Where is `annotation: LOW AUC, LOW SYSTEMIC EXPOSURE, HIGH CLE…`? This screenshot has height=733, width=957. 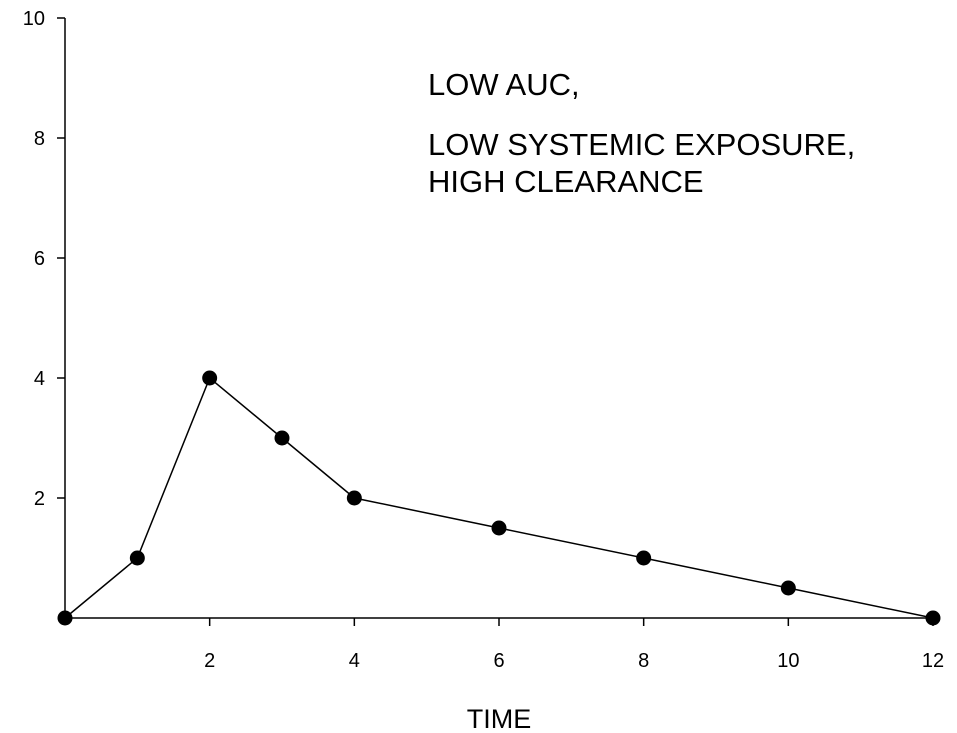
annotation: LOW AUC, LOW SYSTEMIC EXPOSURE, HIGH CLE… is located at coordinates (641, 133).